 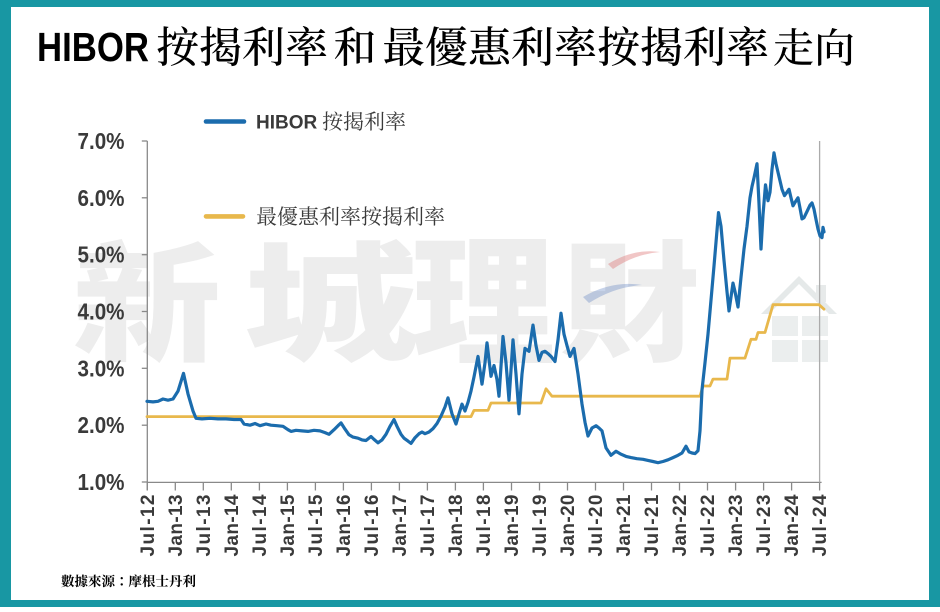 I want to click on svg-text: Jul-16, so click(x=372, y=526).